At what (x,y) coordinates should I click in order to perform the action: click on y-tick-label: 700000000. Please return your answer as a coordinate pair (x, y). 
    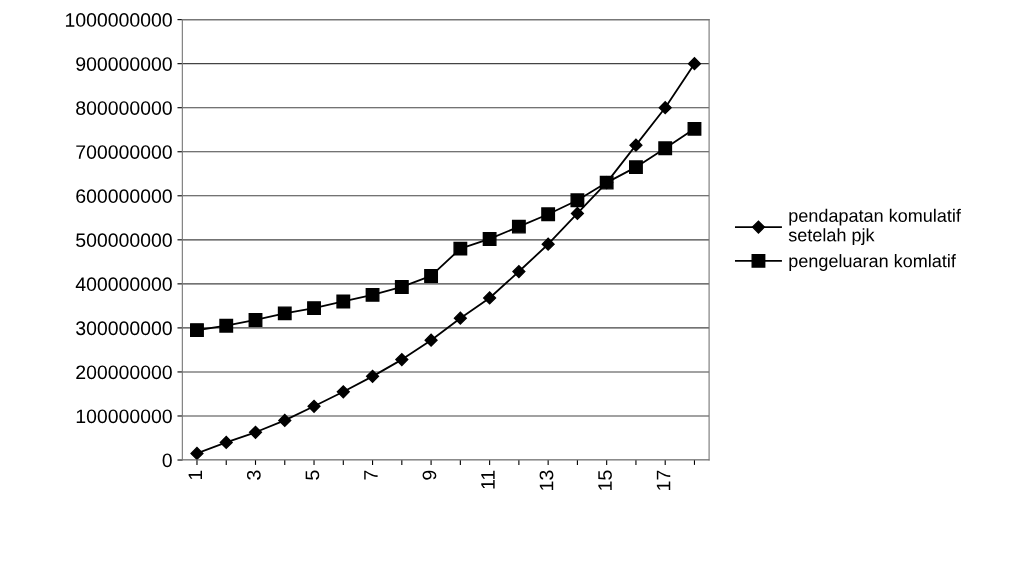
    Looking at the image, I should click on (124, 152).